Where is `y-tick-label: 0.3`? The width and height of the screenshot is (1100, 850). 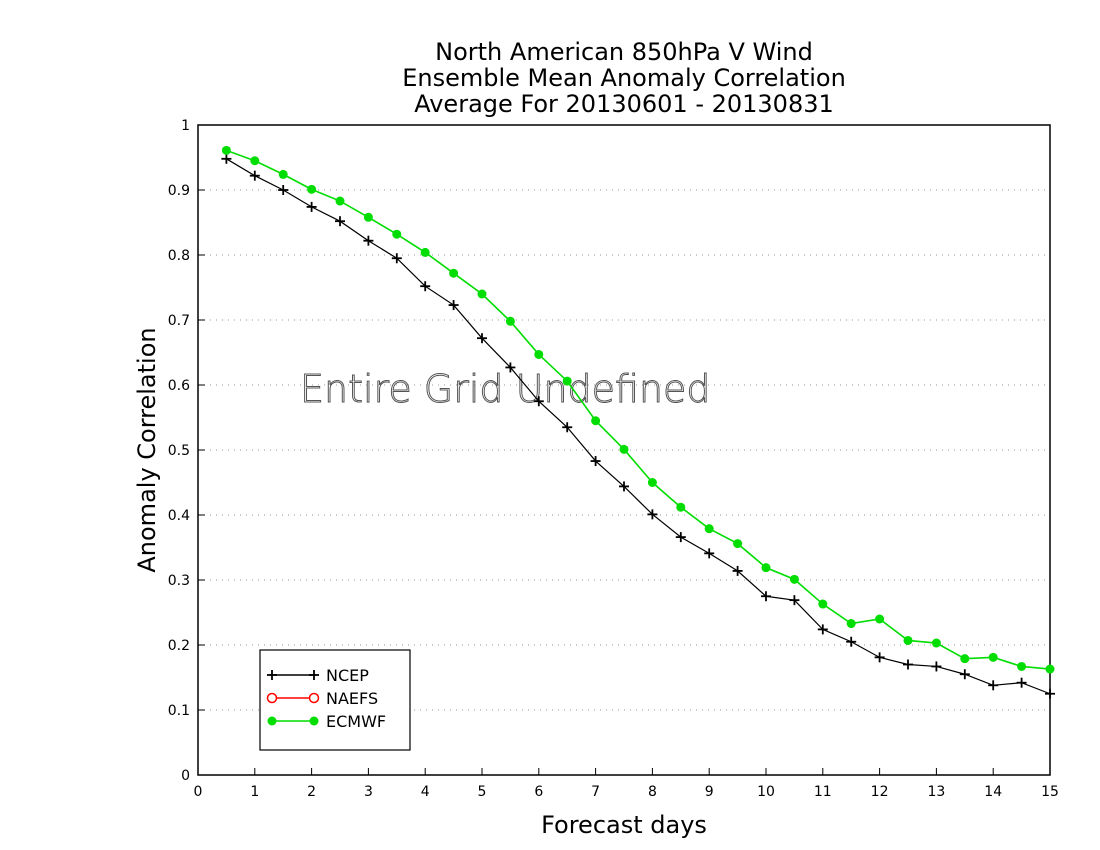 y-tick-label: 0.3 is located at coordinates (179, 581).